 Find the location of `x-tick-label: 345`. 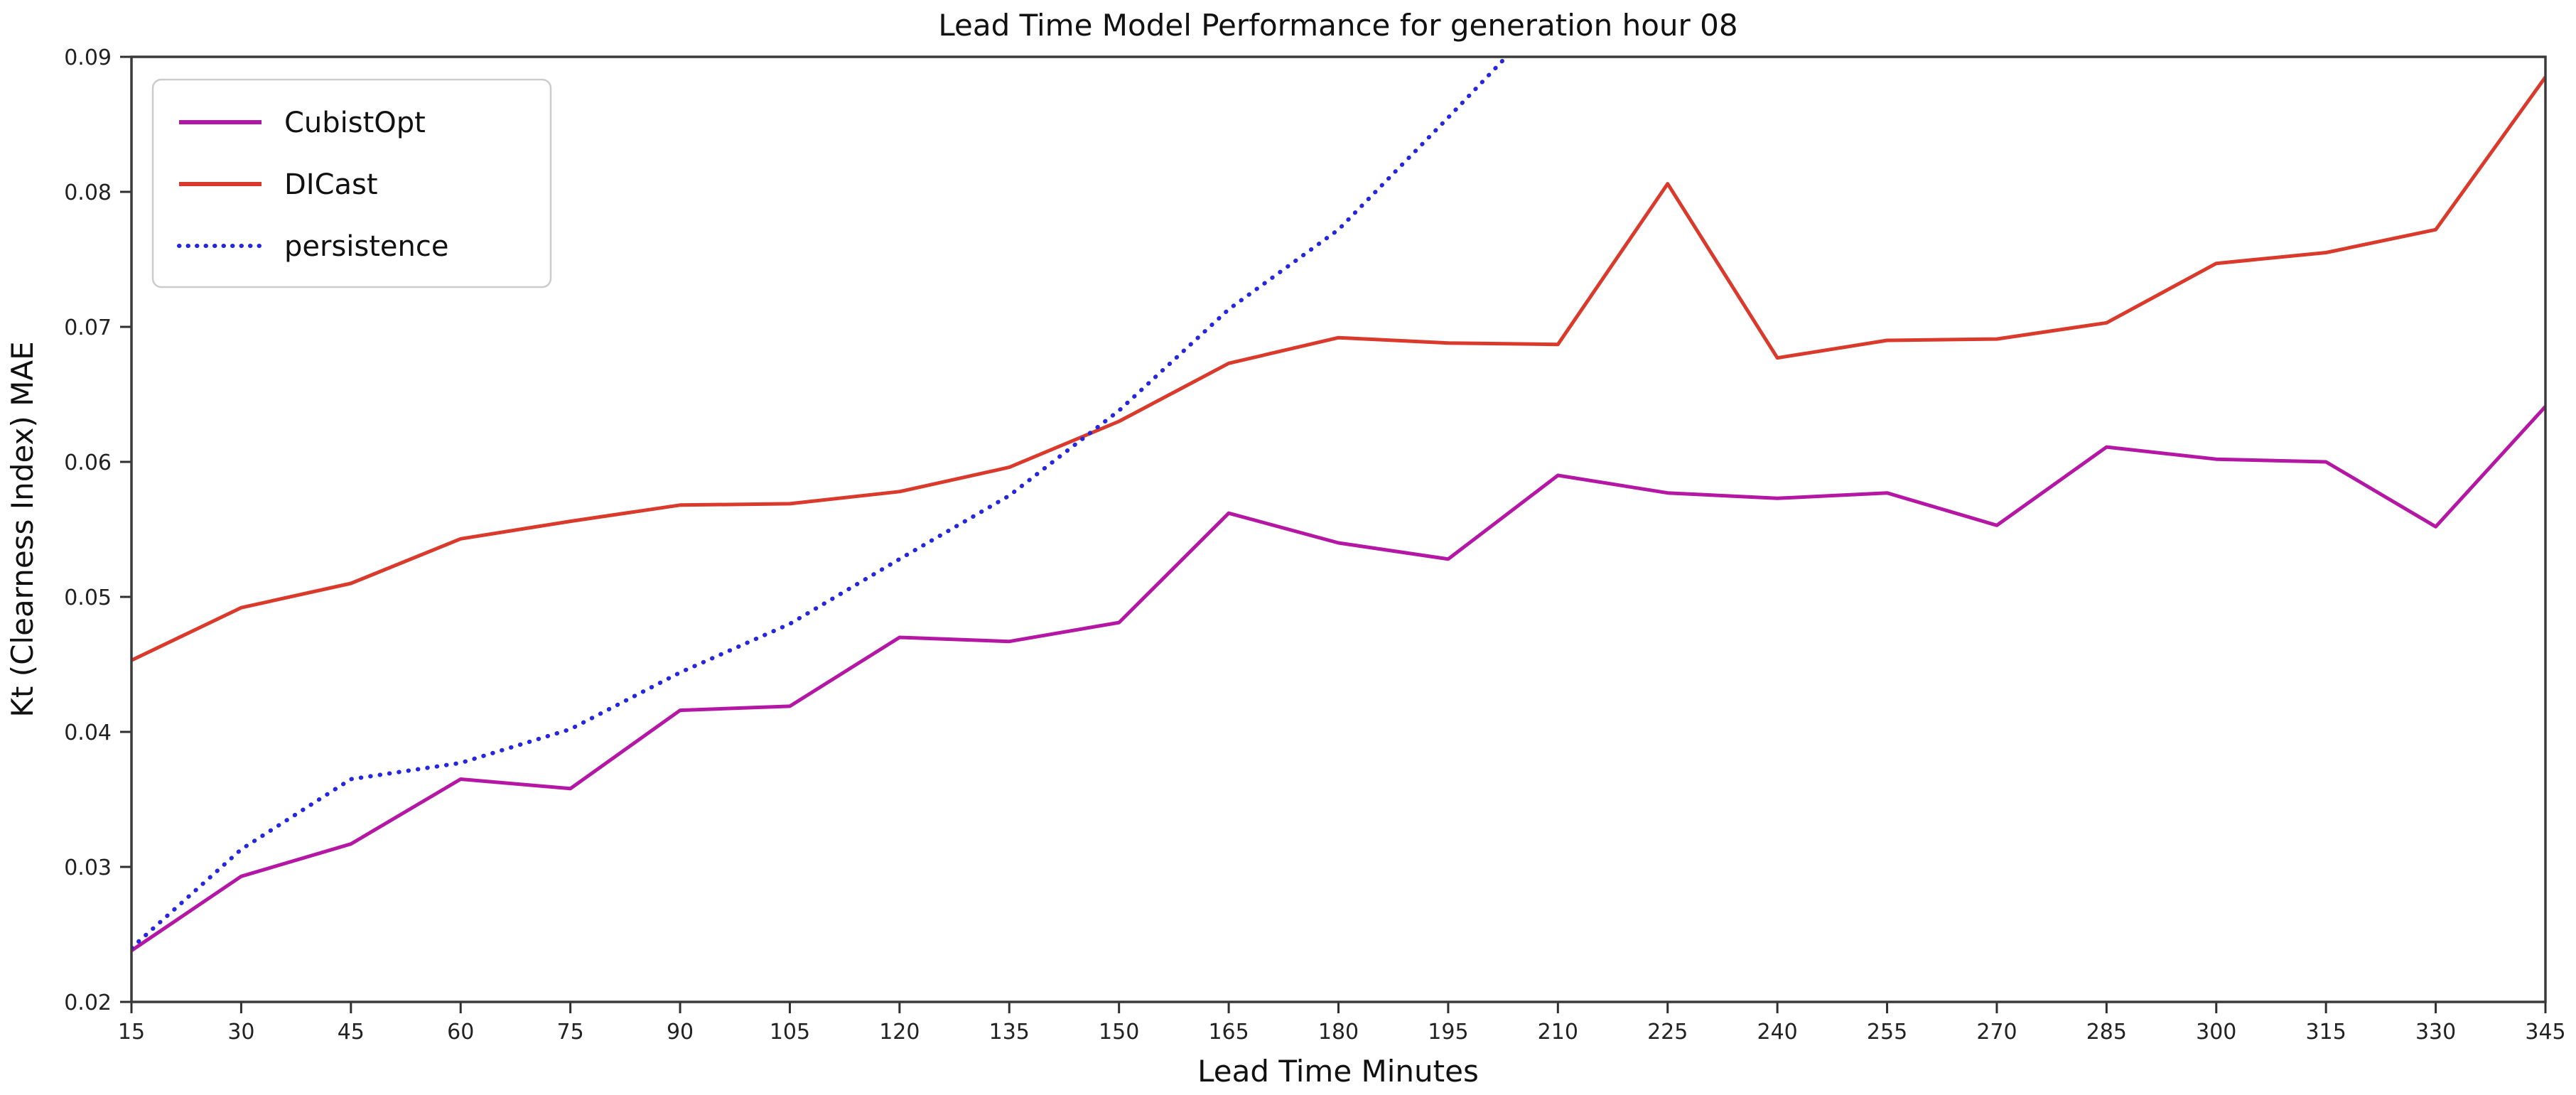

x-tick-label: 345 is located at coordinates (2545, 1032).